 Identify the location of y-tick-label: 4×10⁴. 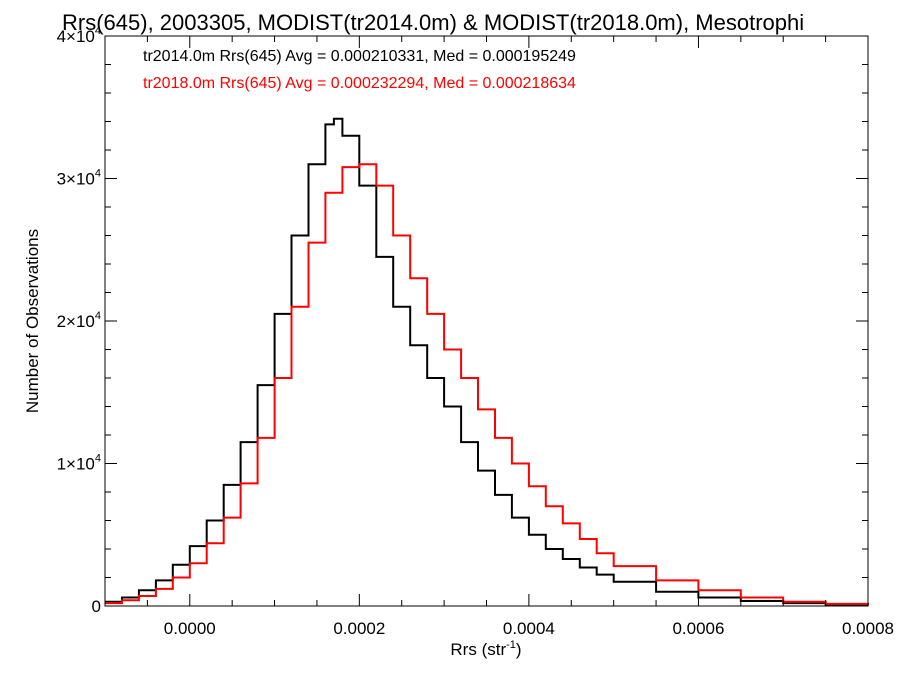
(79, 35).